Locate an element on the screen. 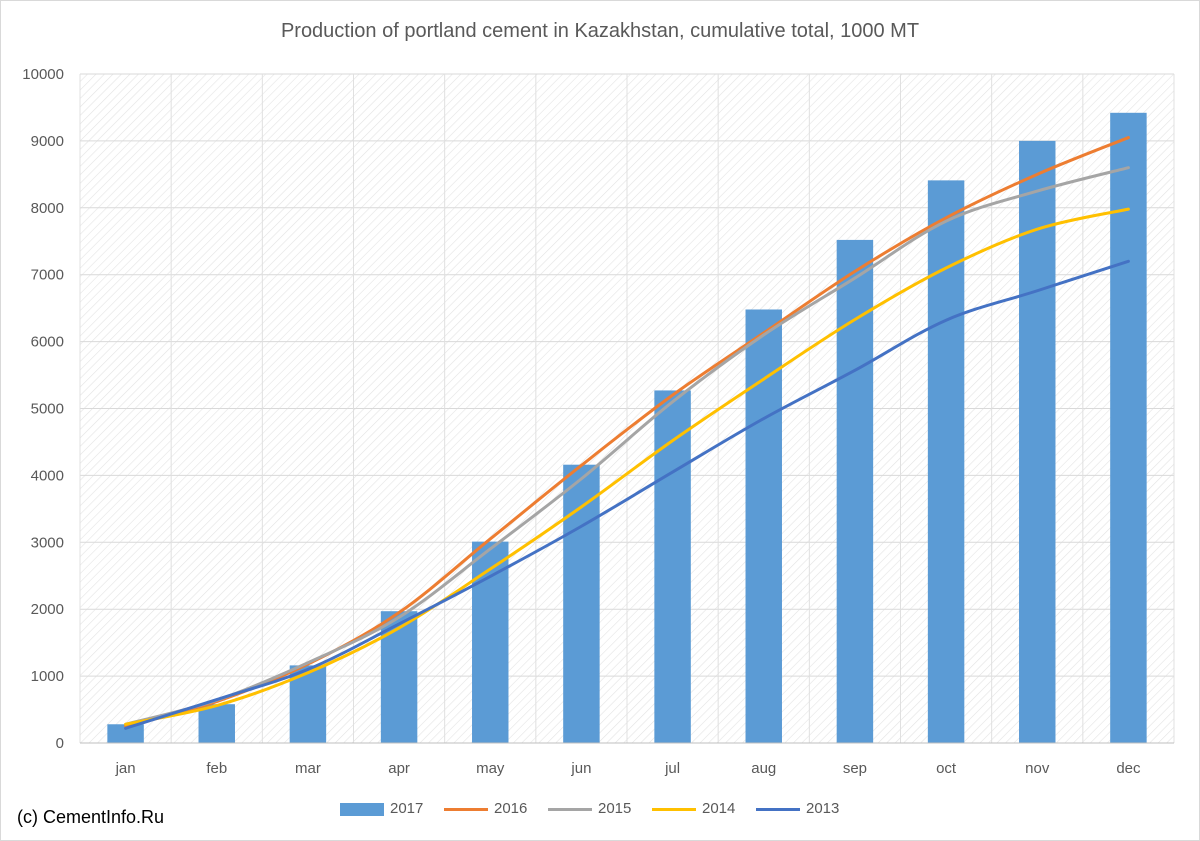 The width and height of the screenshot is (1200, 841). legend-label: 2016 is located at coordinates (511, 808).